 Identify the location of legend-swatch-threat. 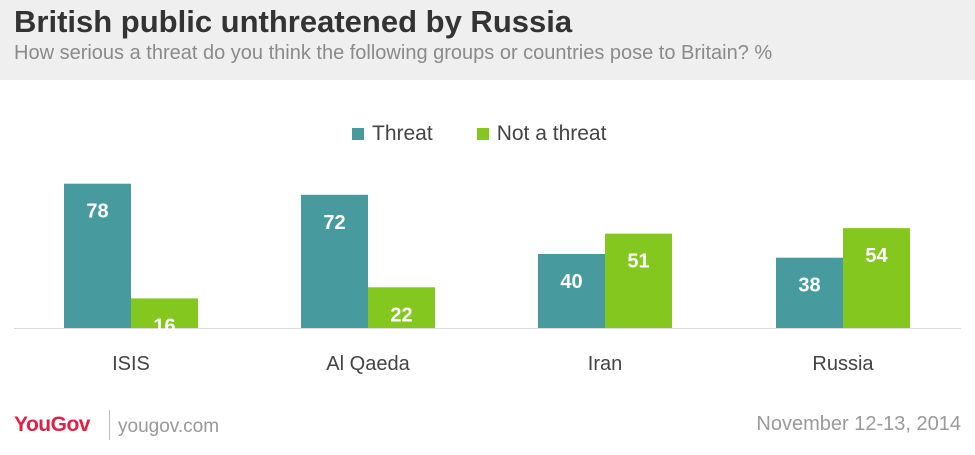
(358, 134).